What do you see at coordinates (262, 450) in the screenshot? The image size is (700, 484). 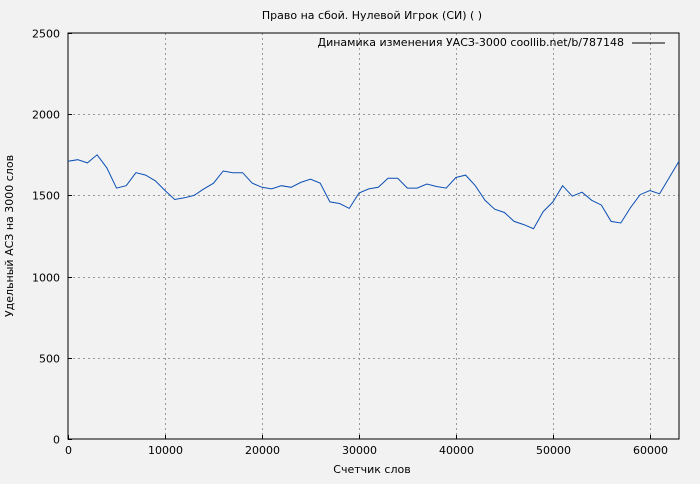 I see `x-tick-label: 20000` at bounding box center [262, 450].